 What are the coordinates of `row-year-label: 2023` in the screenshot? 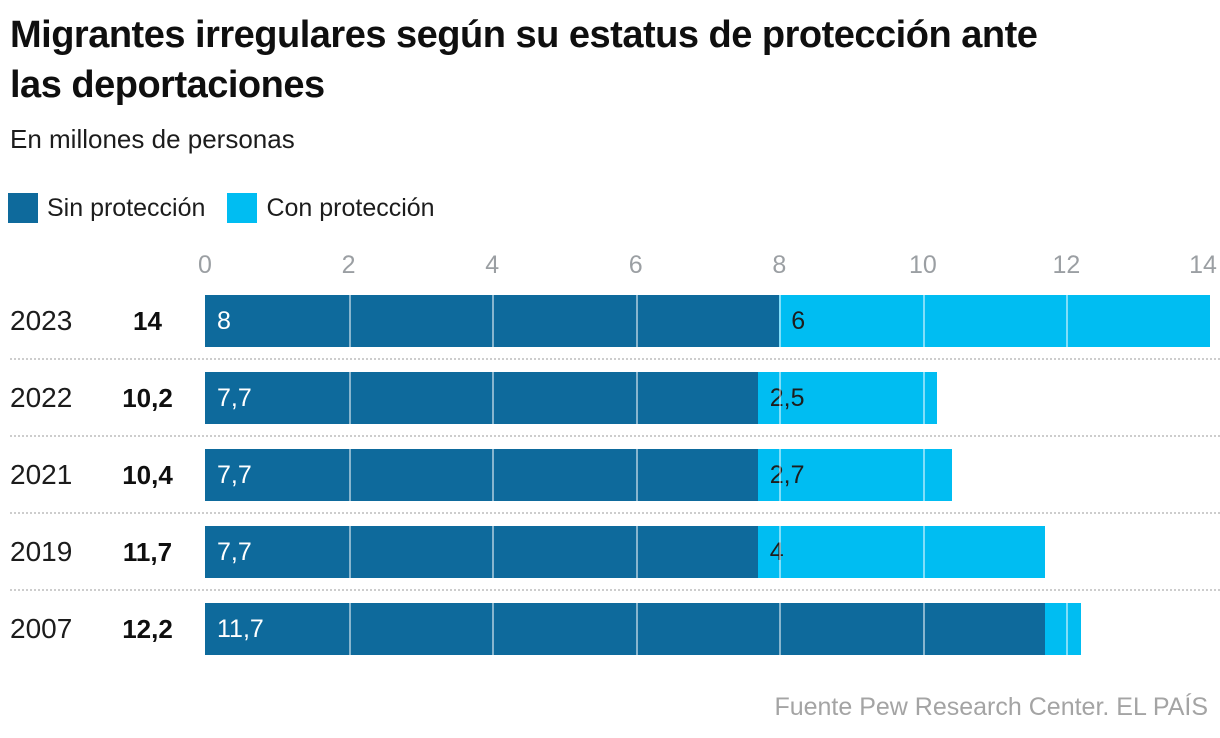 It's located at (41, 320).